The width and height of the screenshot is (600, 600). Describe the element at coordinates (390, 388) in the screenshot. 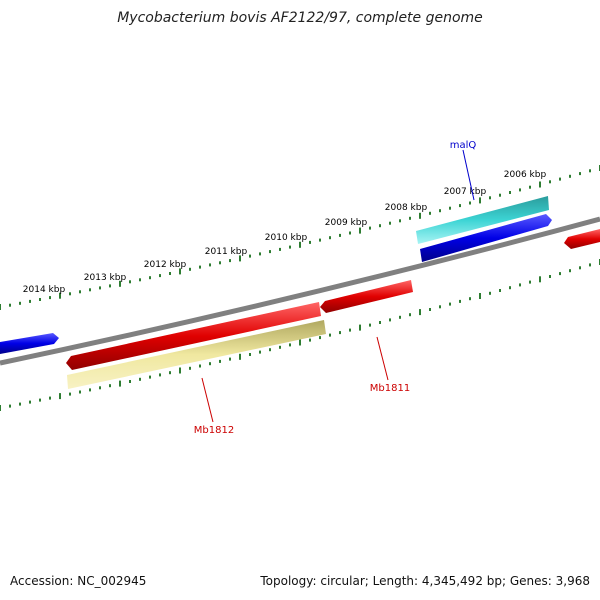

I see `gene-label-mb1811: Mb1811` at that location.